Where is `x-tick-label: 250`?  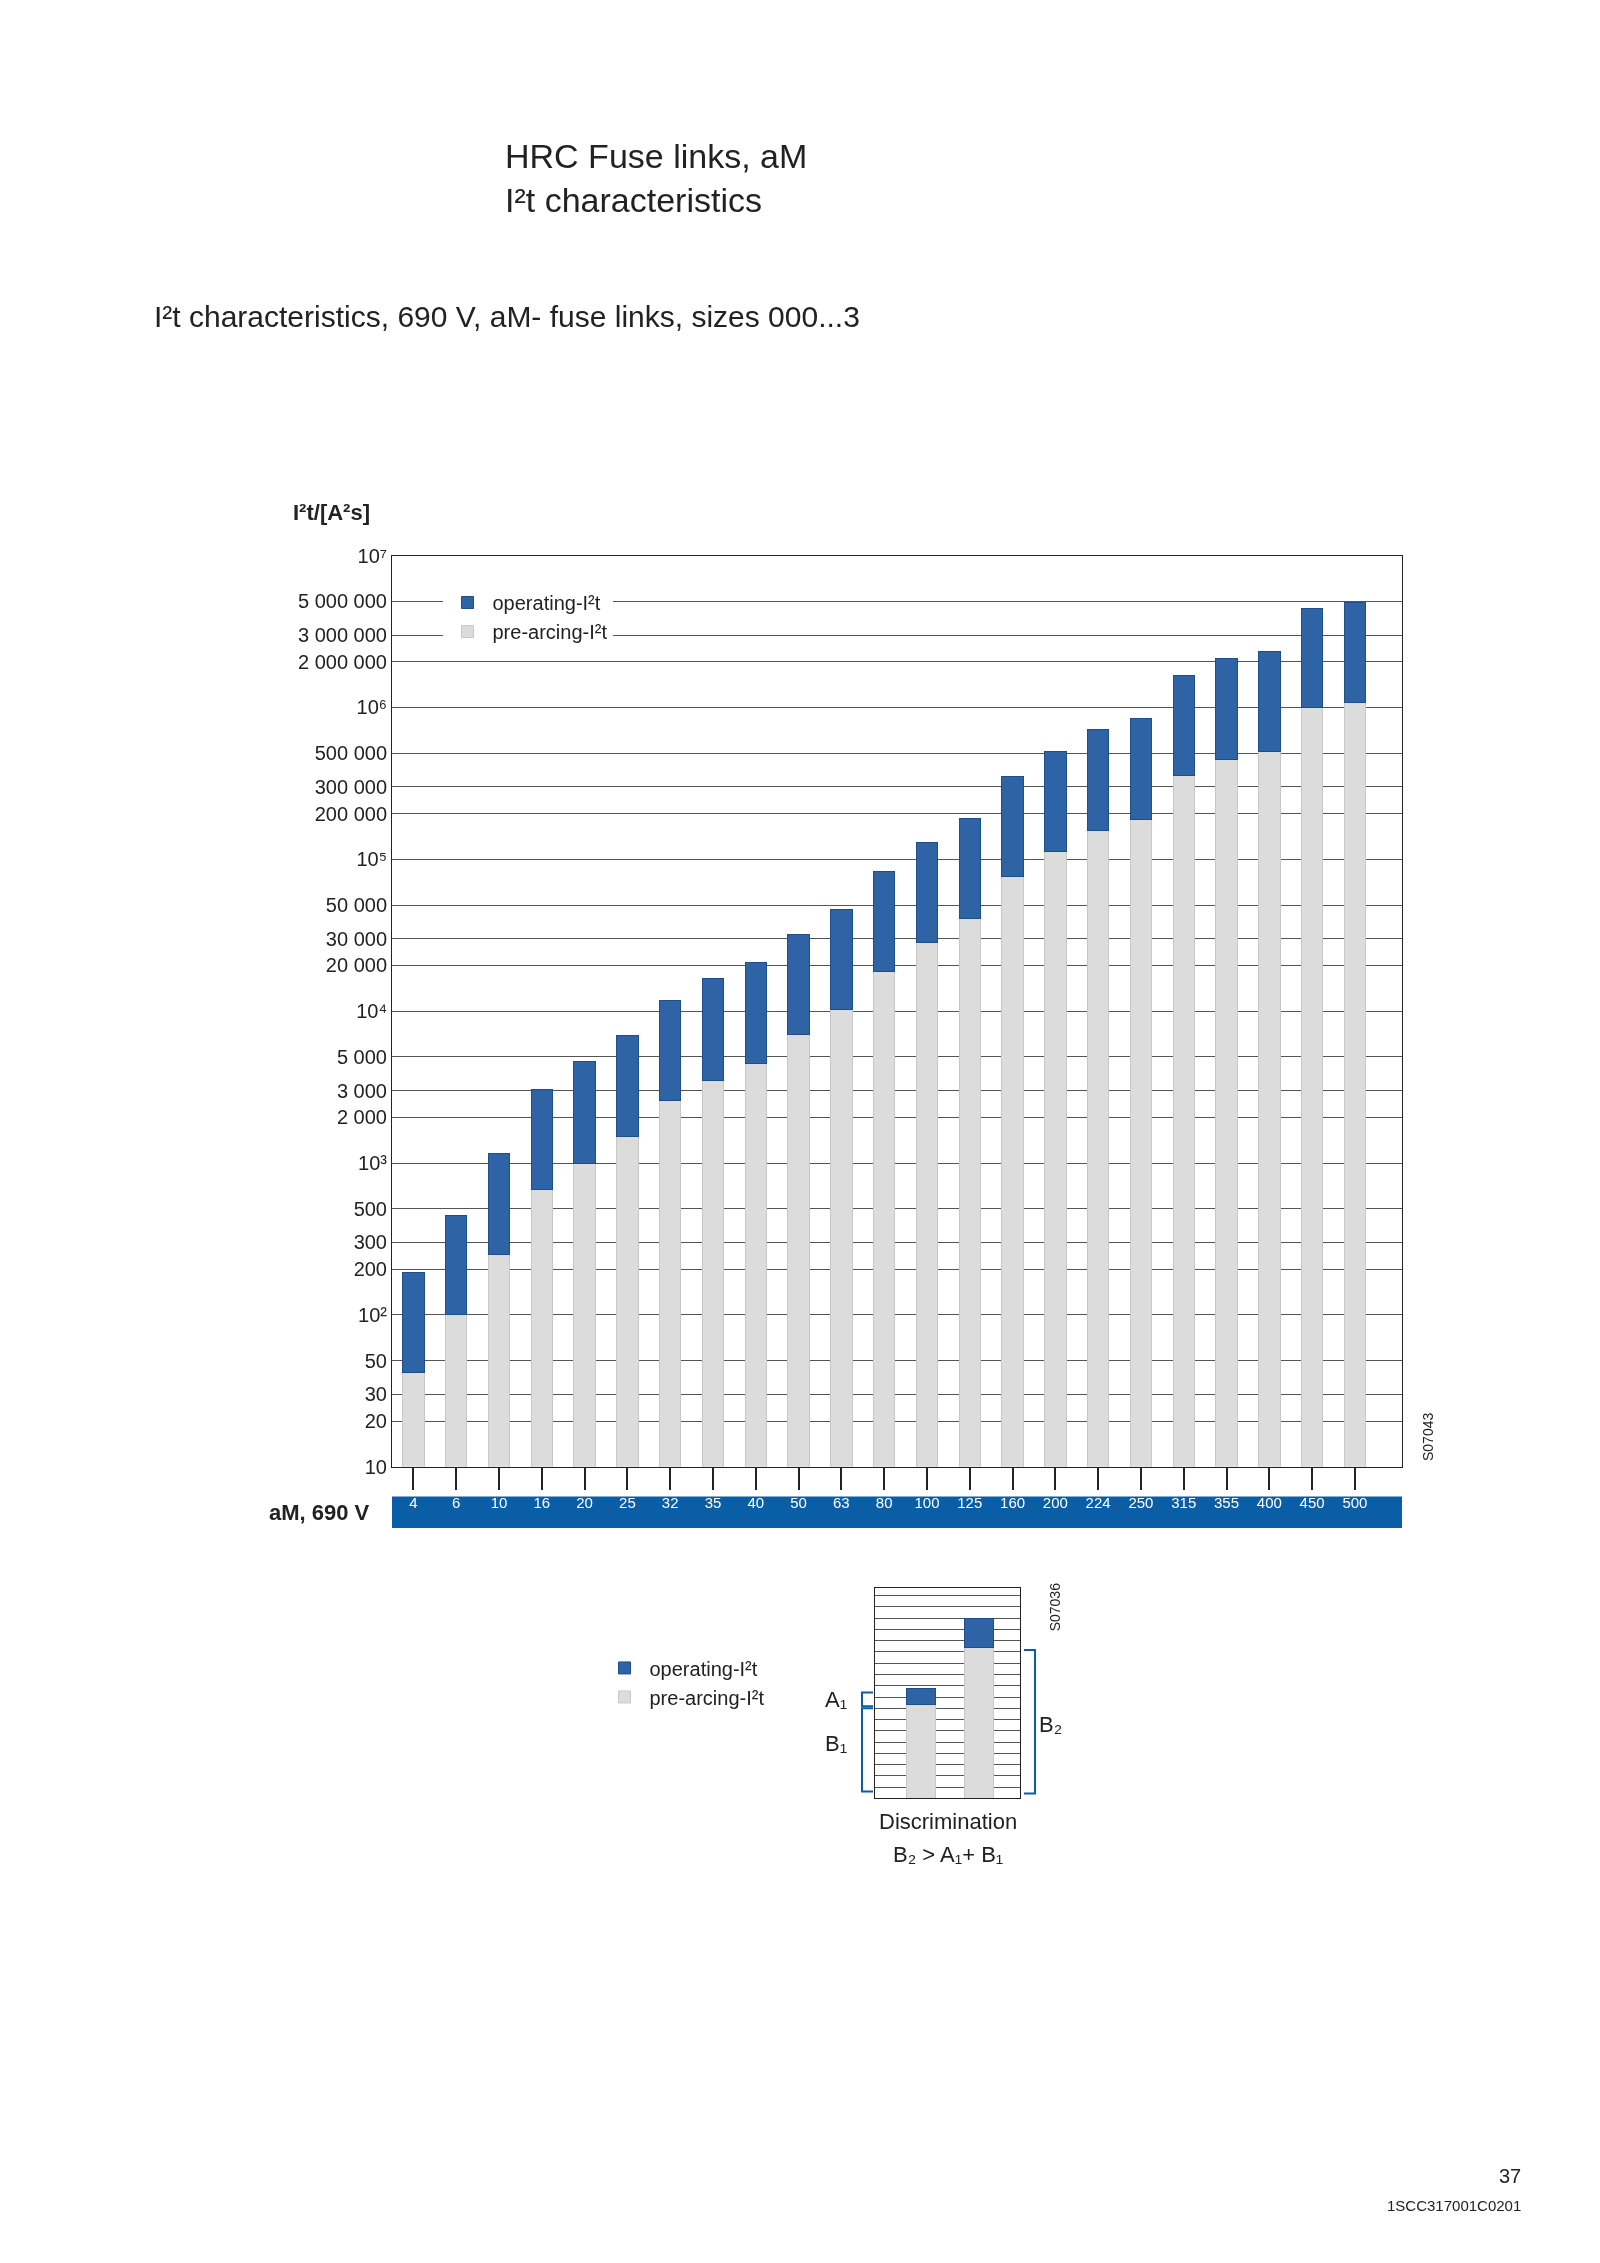
x-tick-label: 250 is located at coordinates (1141, 1502).